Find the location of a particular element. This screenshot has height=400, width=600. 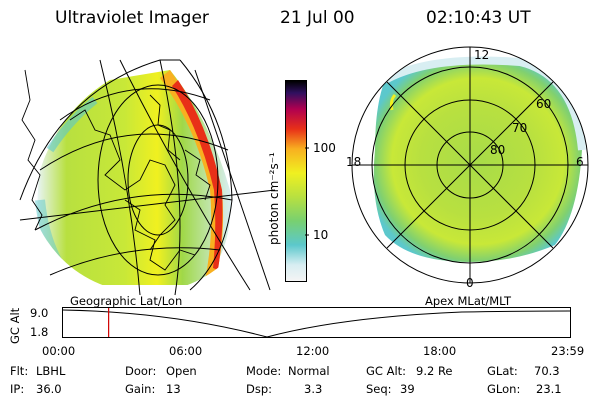

status-key-gain: Gain: is located at coordinates (140, 389).